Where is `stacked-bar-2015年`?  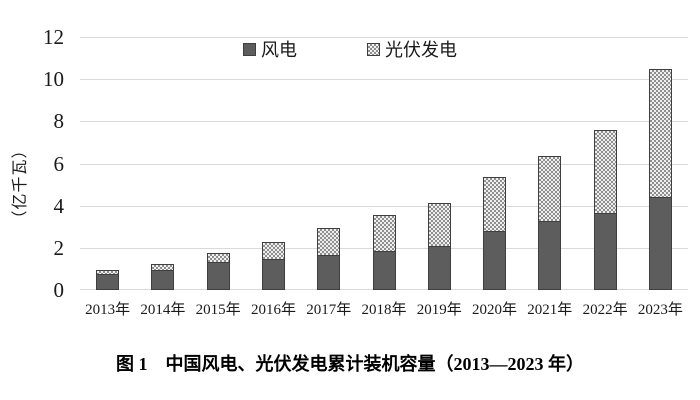
stacked-bar-2015年 is located at coordinates (218, 163).